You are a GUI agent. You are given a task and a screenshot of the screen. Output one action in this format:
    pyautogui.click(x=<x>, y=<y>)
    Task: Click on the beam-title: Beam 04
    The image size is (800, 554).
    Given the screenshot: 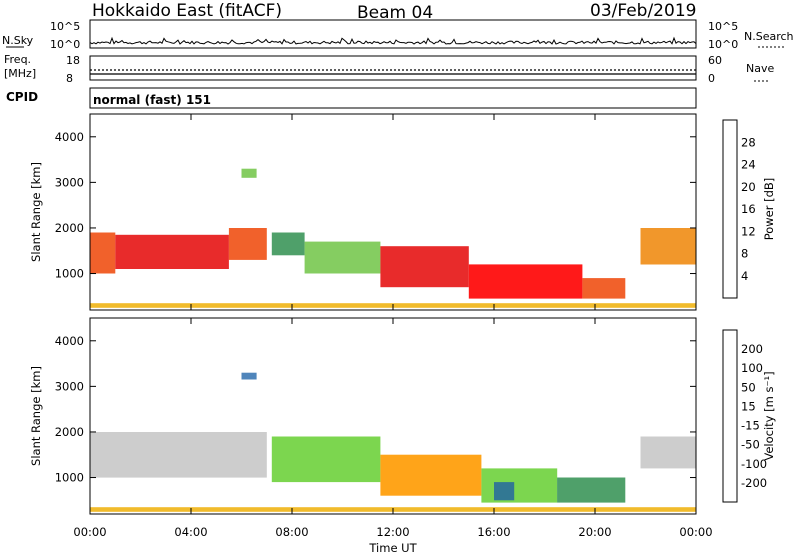 What is the action you would take?
    pyautogui.click(x=395, y=13)
    